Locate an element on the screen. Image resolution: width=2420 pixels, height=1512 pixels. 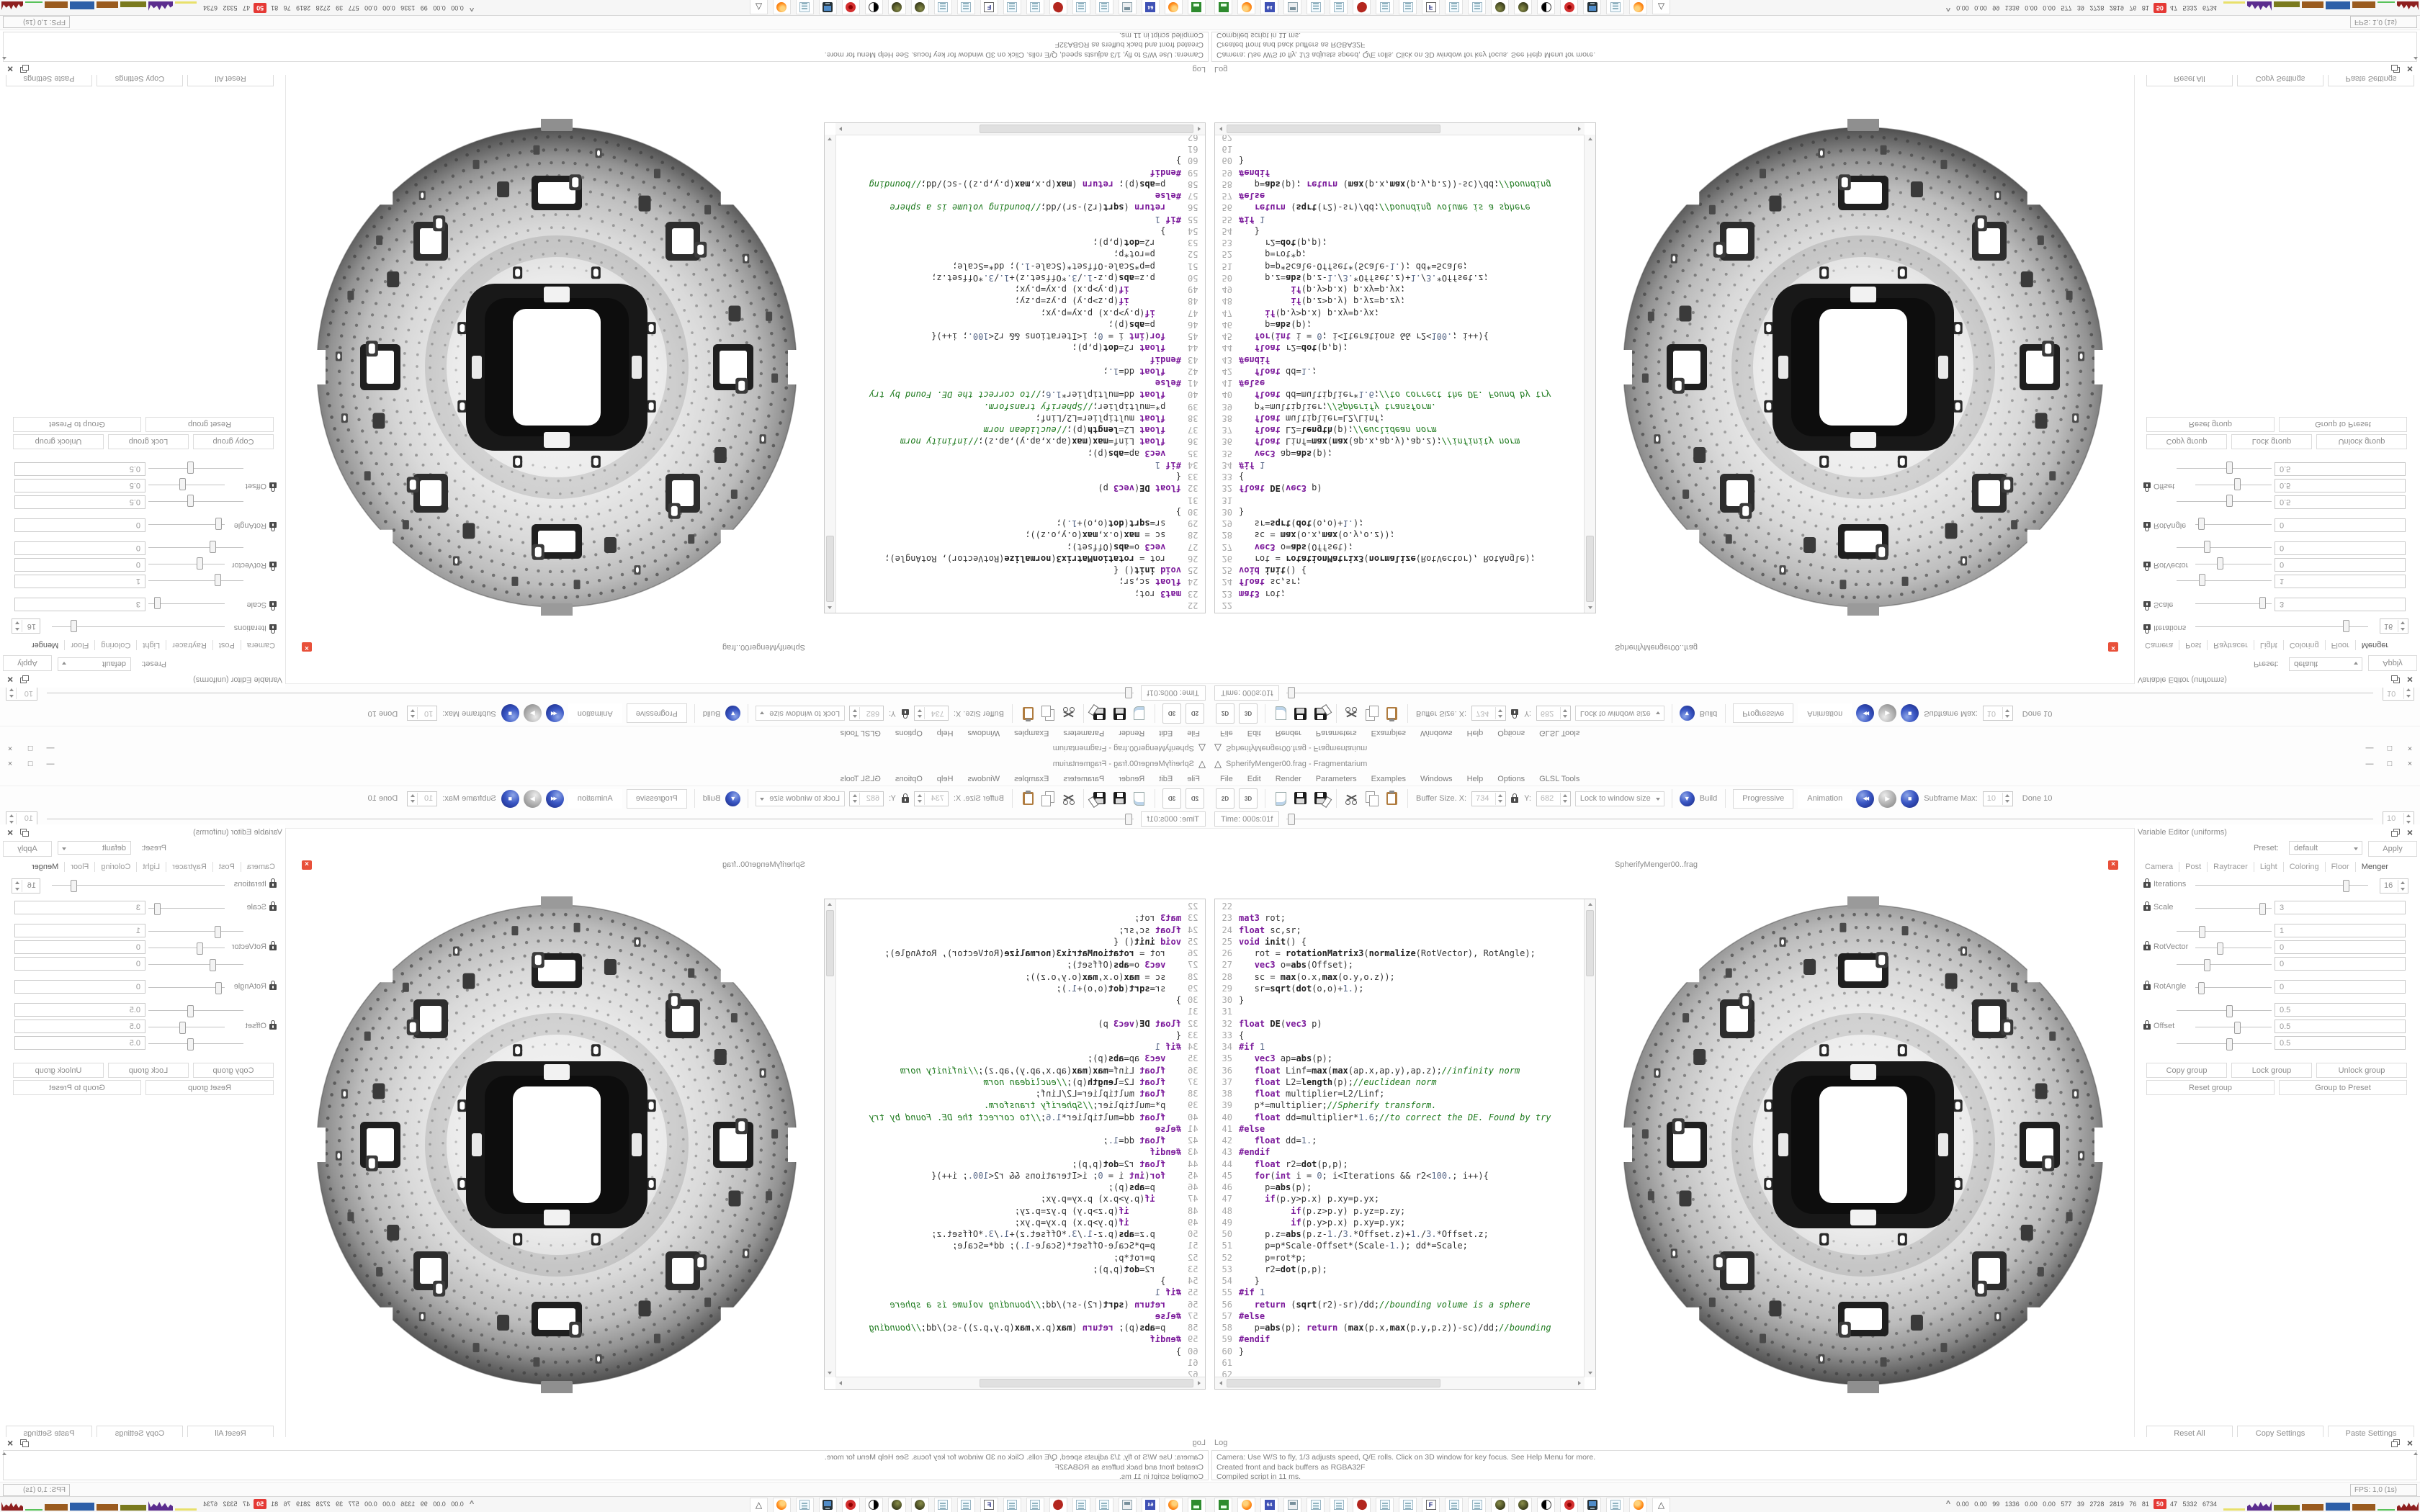
menu-render: Render is located at coordinates (1132, 778).